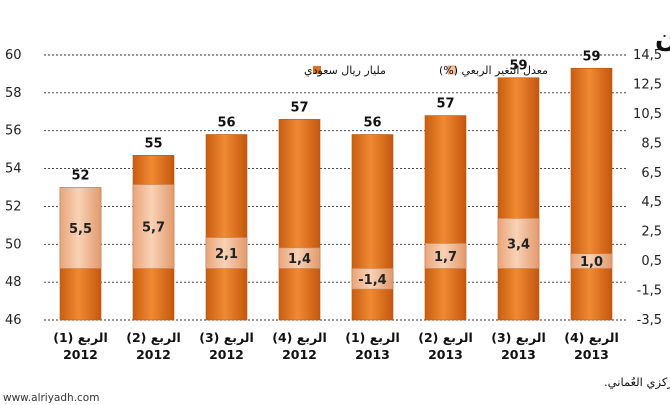 This screenshot has width=670, height=405. What do you see at coordinates (13, 188) in the screenshot?
I see `left-axis-ticks: 46 48 50 52 54 56 58 60` at bounding box center [13, 188].